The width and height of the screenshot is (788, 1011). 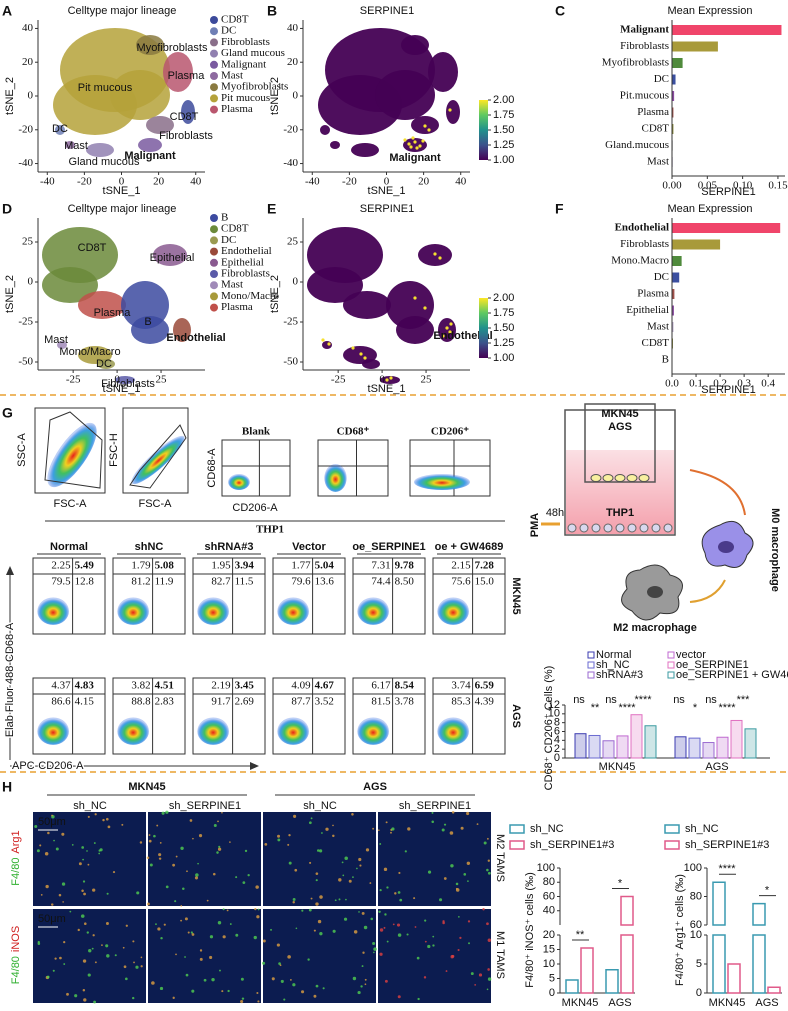 What do you see at coordinates (679, 700) in the screenshot?
I see `significance: ns` at bounding box center [679, 700].